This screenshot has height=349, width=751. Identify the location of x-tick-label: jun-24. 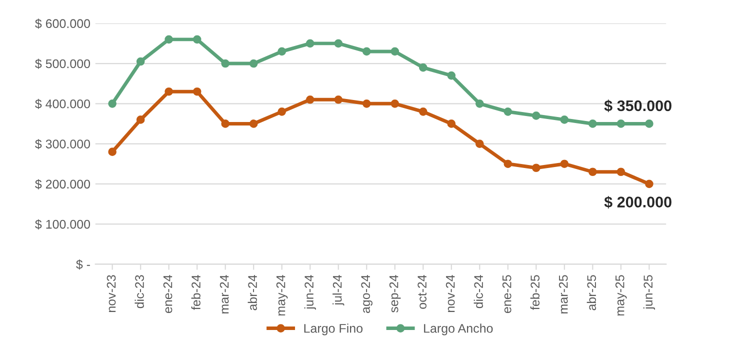
(310, 292).